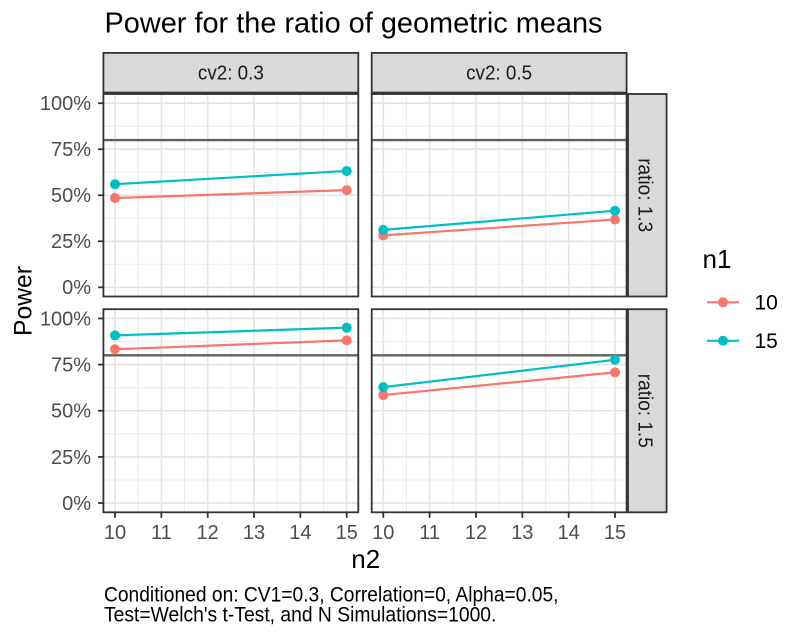  I want to click on svg-text: n1, so click(717, 259).